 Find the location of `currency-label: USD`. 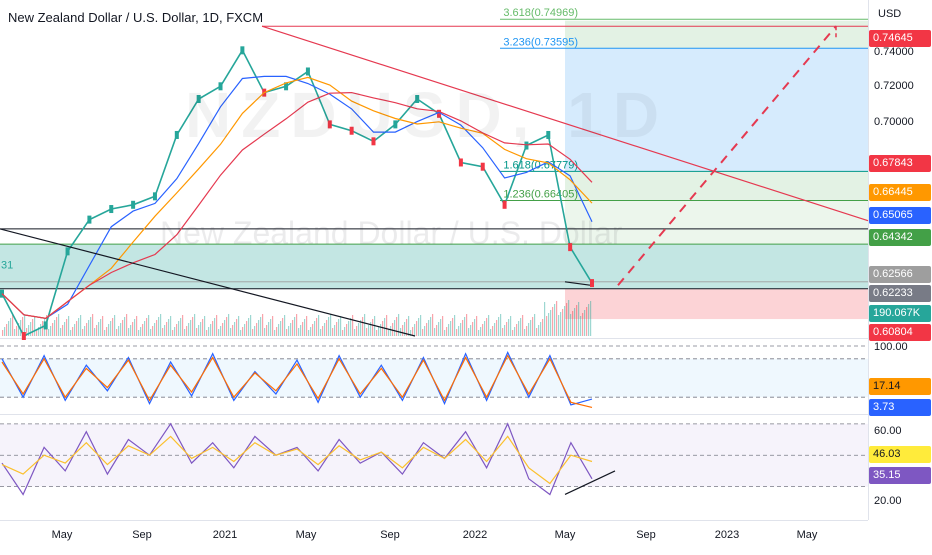

currency-label: USD is located at coordinates (890, 14).